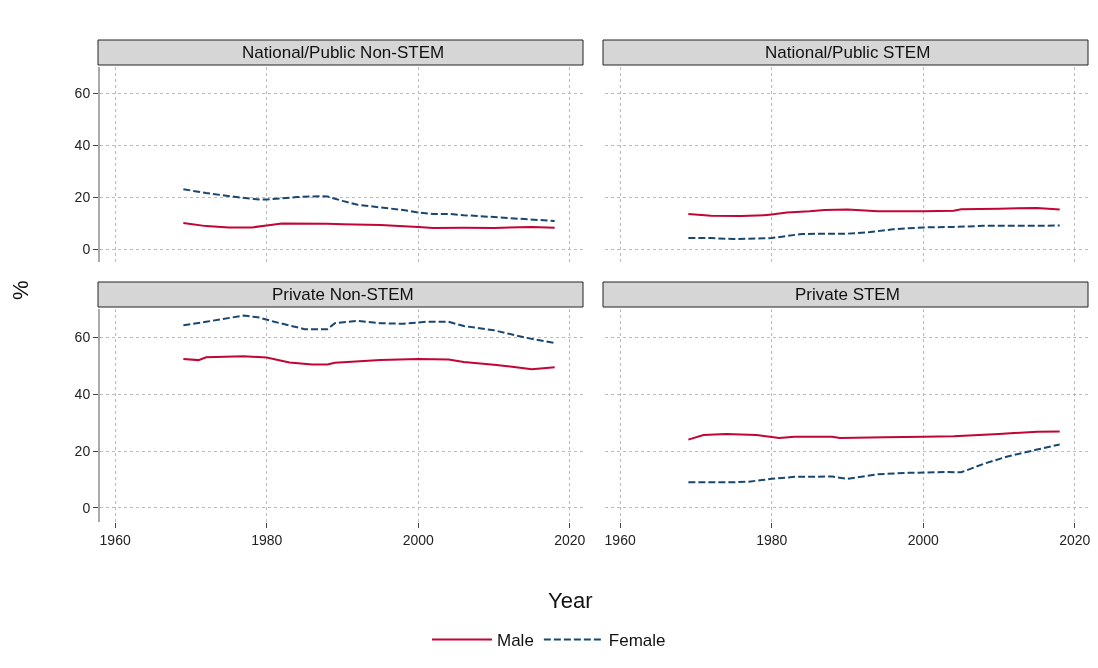  Describe the element at coordinates (847, 294) in the screenshot. I see `chart-title: Private STEM` at that location.